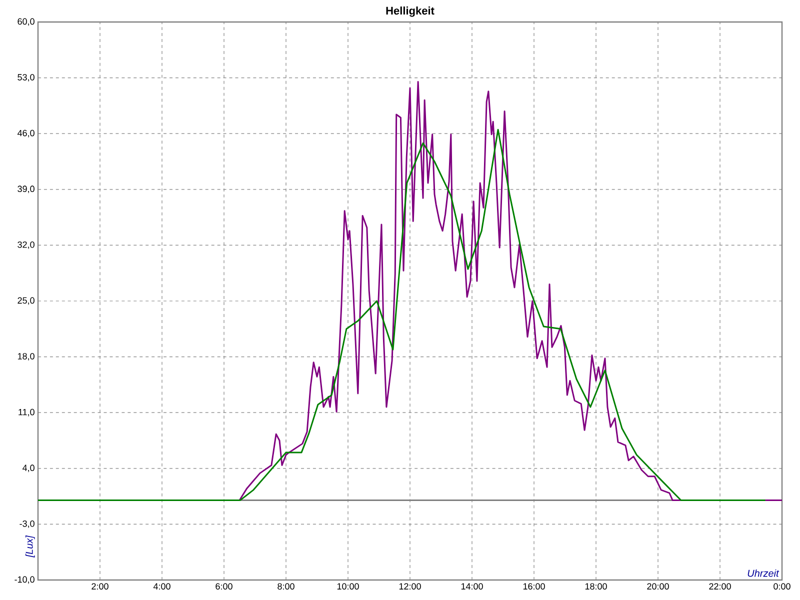 Image resolution: width=800 pixels, height=600 pixels. Describe the element at coordinates (161, 586) in the screenshot. I see `x-tick-label: 4:00` at that location.